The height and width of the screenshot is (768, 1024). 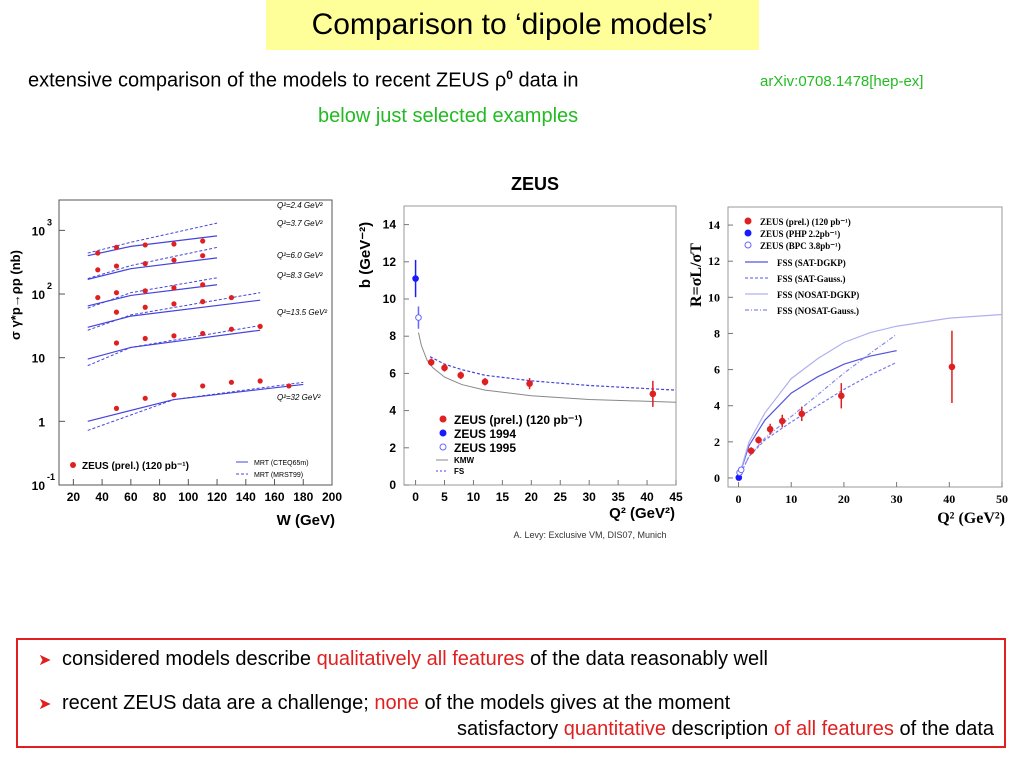 I want to click on legend-label: MRT (MRST99), so click(x=278, y=475).